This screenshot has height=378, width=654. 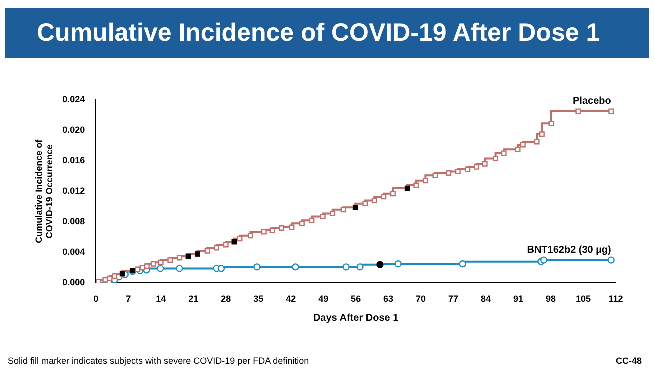 I want to click on x-axis-title: Days After Dose 1, so click(x=356, y=318).